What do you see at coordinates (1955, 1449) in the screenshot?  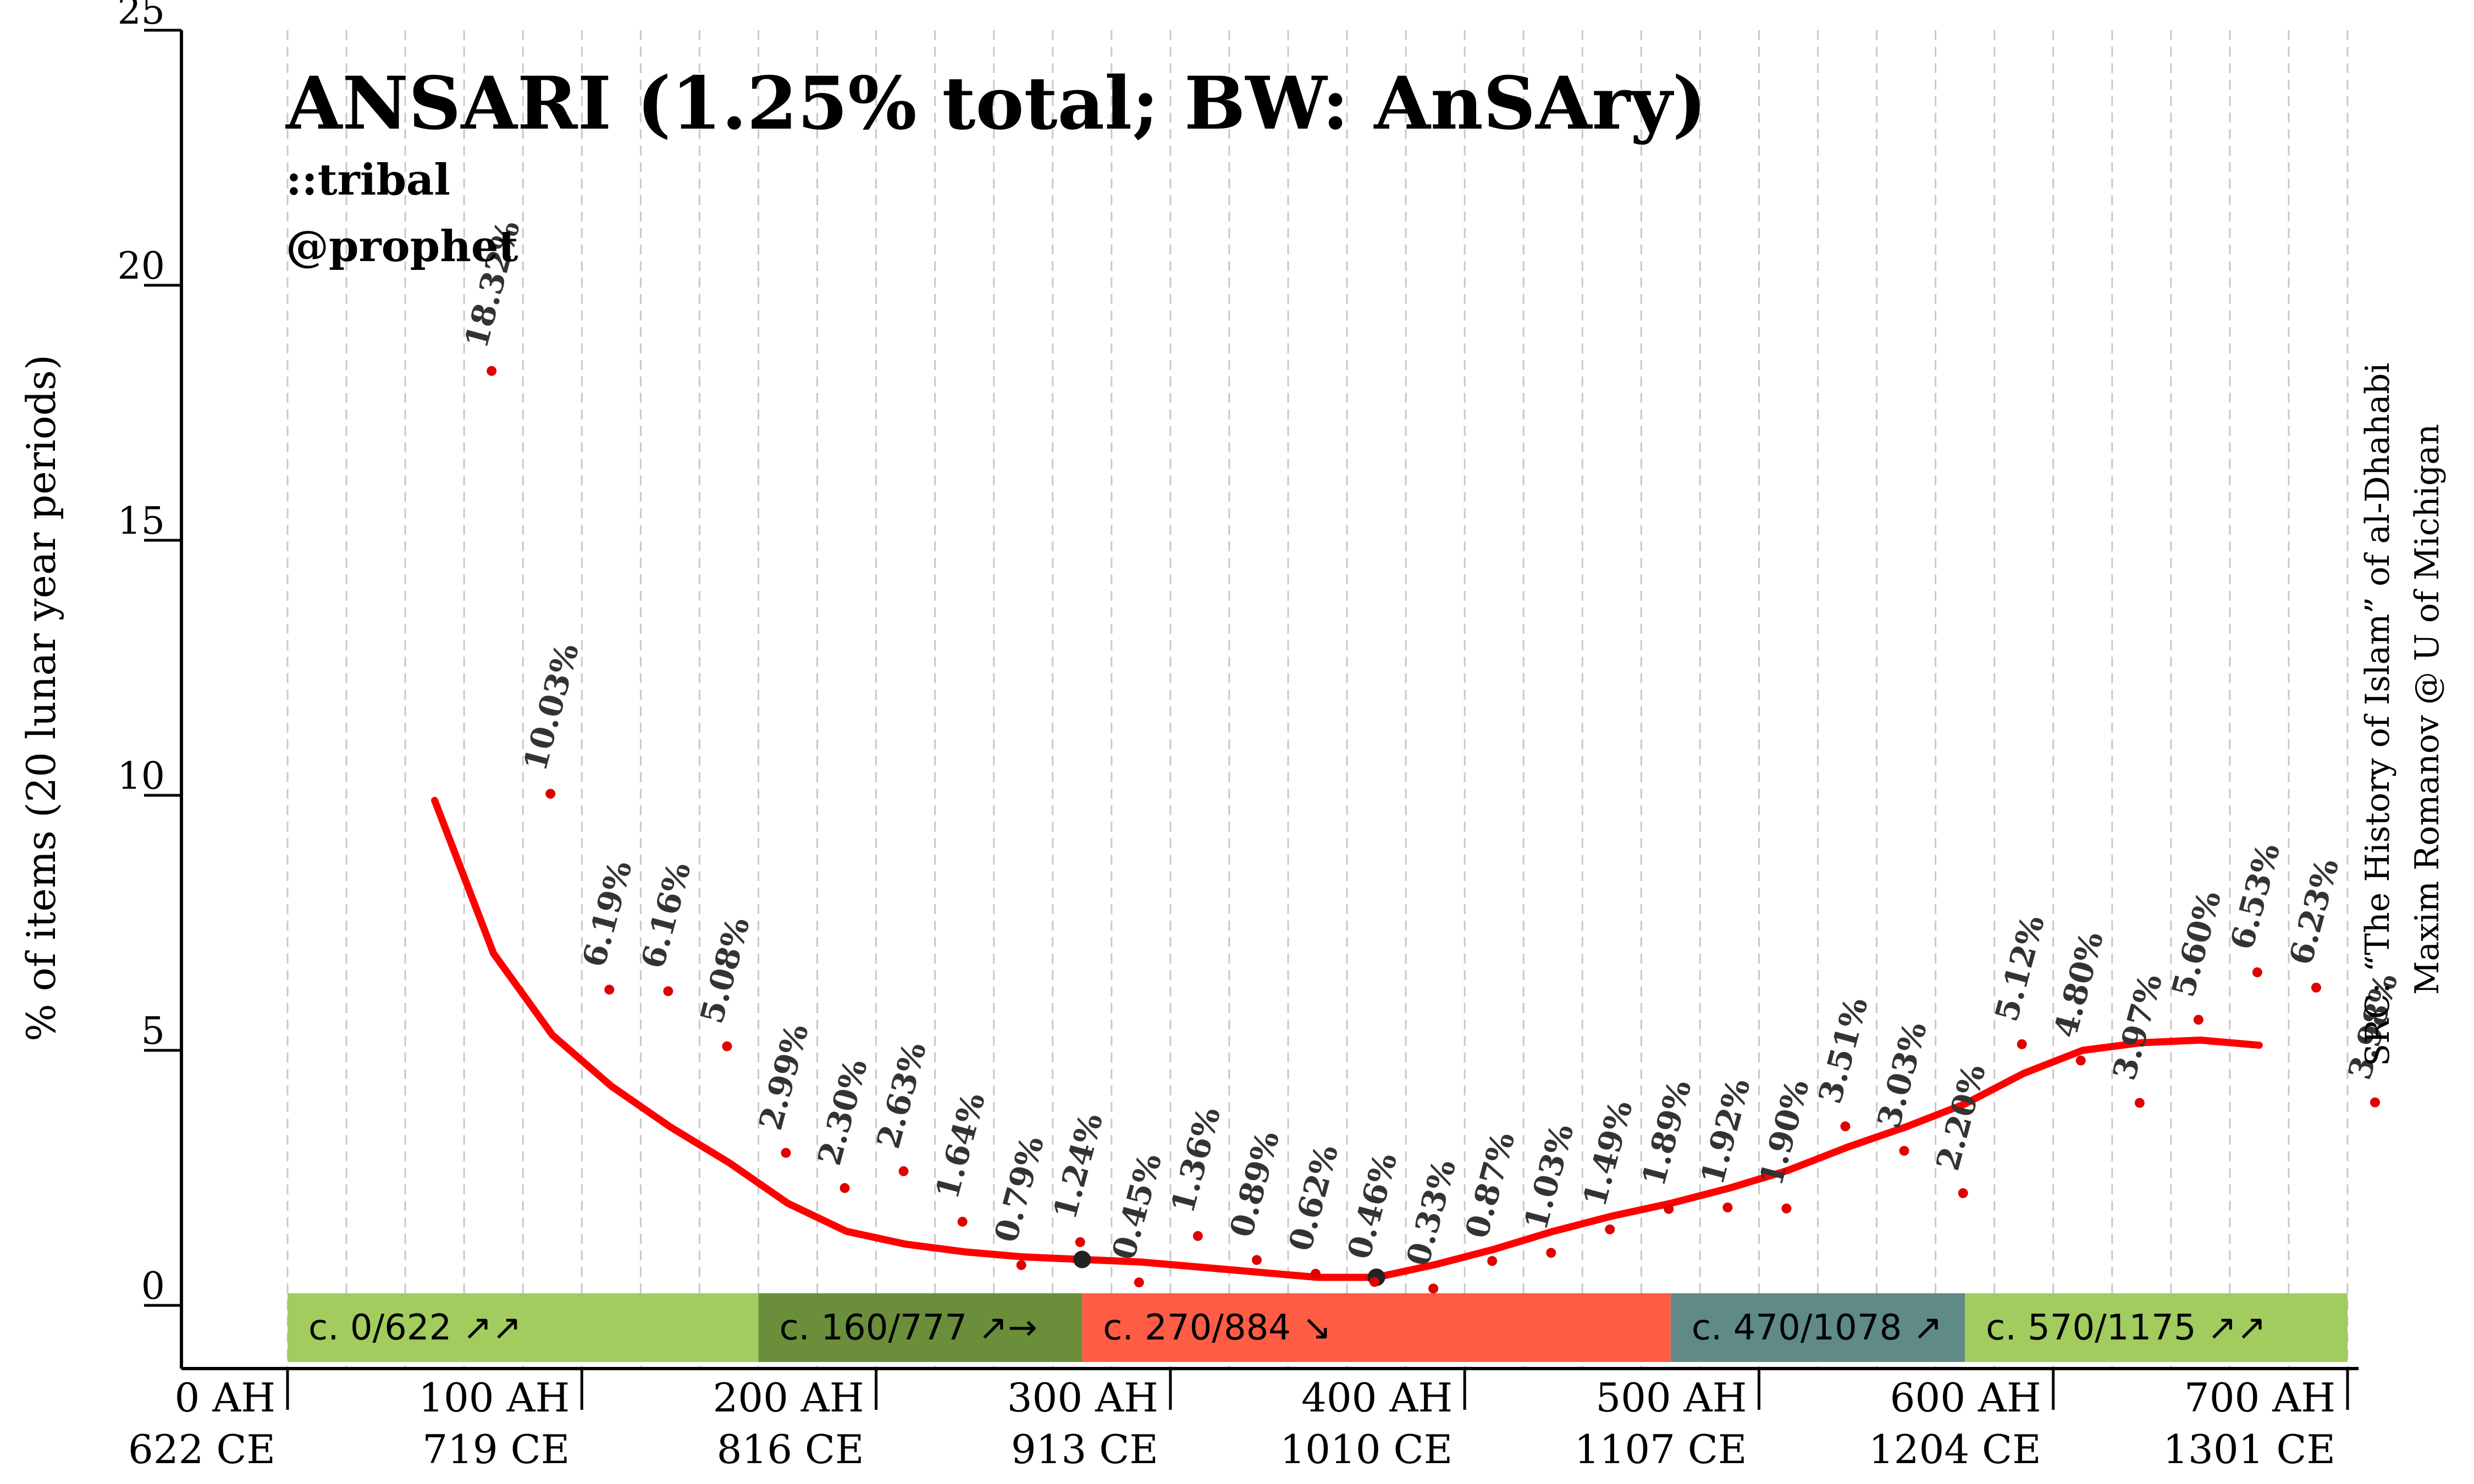 I see `x-tick-label-ce: 1204 CE` at bounding box center [1955, 1449].